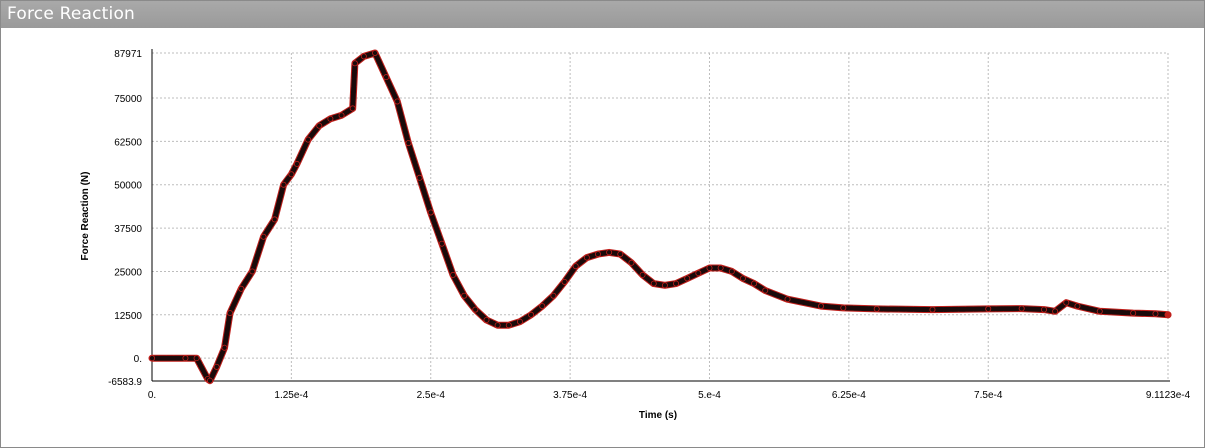 The width and height of the screenshot is (1205, 448). Describe the element at coordinates (85, 216) in the screenshot. I see `y-axis-label: Force Reaction (N)` at that location.